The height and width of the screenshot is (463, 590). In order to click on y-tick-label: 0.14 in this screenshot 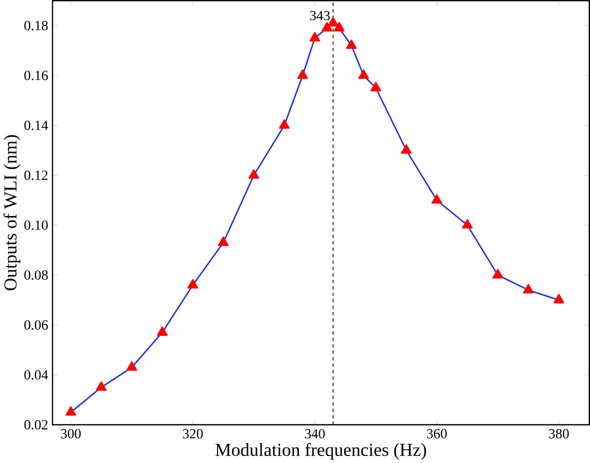, I will do `click(36, 125)`.